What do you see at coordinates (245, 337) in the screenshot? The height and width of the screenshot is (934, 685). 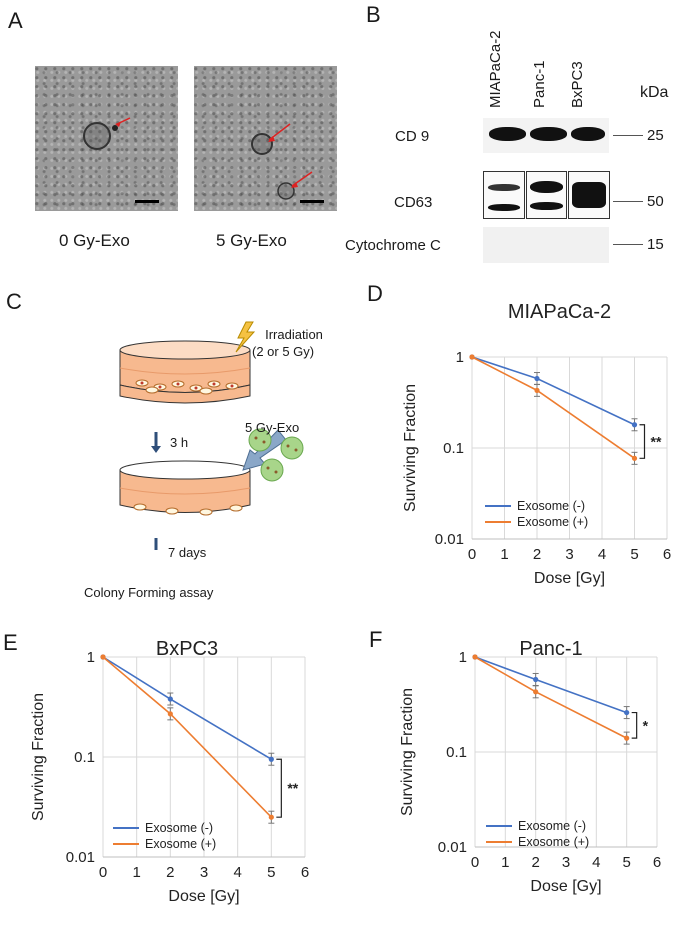 I see `lightning-icon` at bounding box center [245, 337].